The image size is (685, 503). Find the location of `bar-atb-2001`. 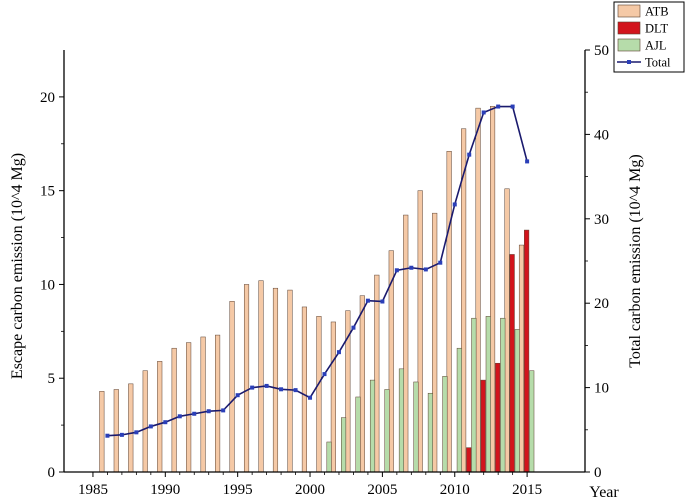

bar-atb-2001 is located at coordinates (319, 394).